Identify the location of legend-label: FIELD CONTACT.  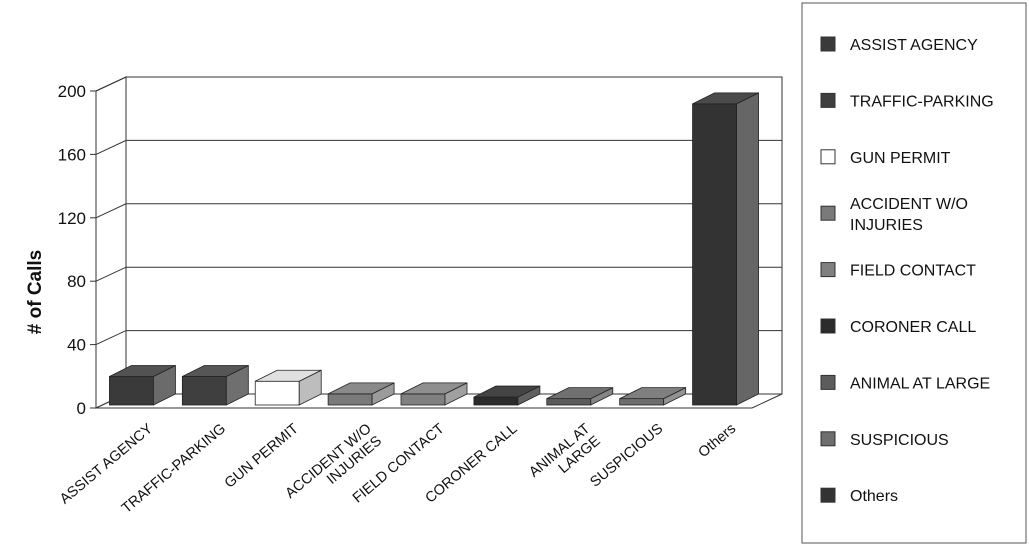
(913, 271).